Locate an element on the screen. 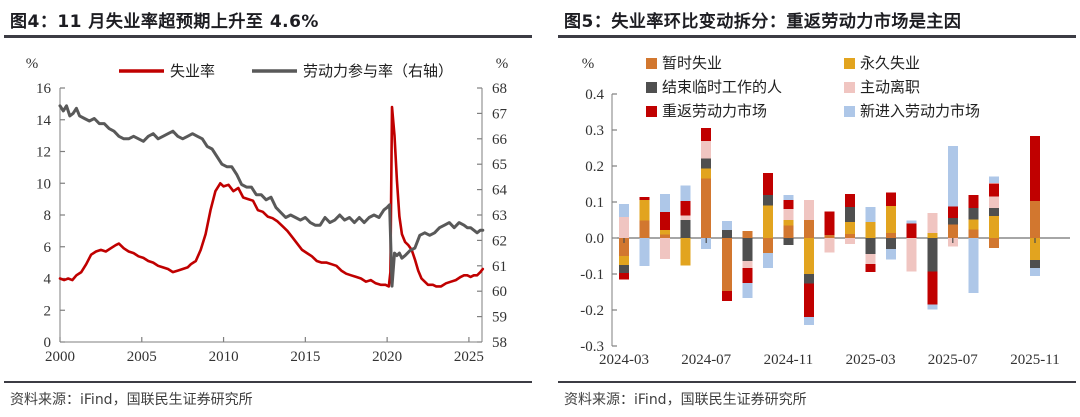 This screenshot has width=1080, height=417. x-axis-label: 2020 is located at coordinates (387, 357).